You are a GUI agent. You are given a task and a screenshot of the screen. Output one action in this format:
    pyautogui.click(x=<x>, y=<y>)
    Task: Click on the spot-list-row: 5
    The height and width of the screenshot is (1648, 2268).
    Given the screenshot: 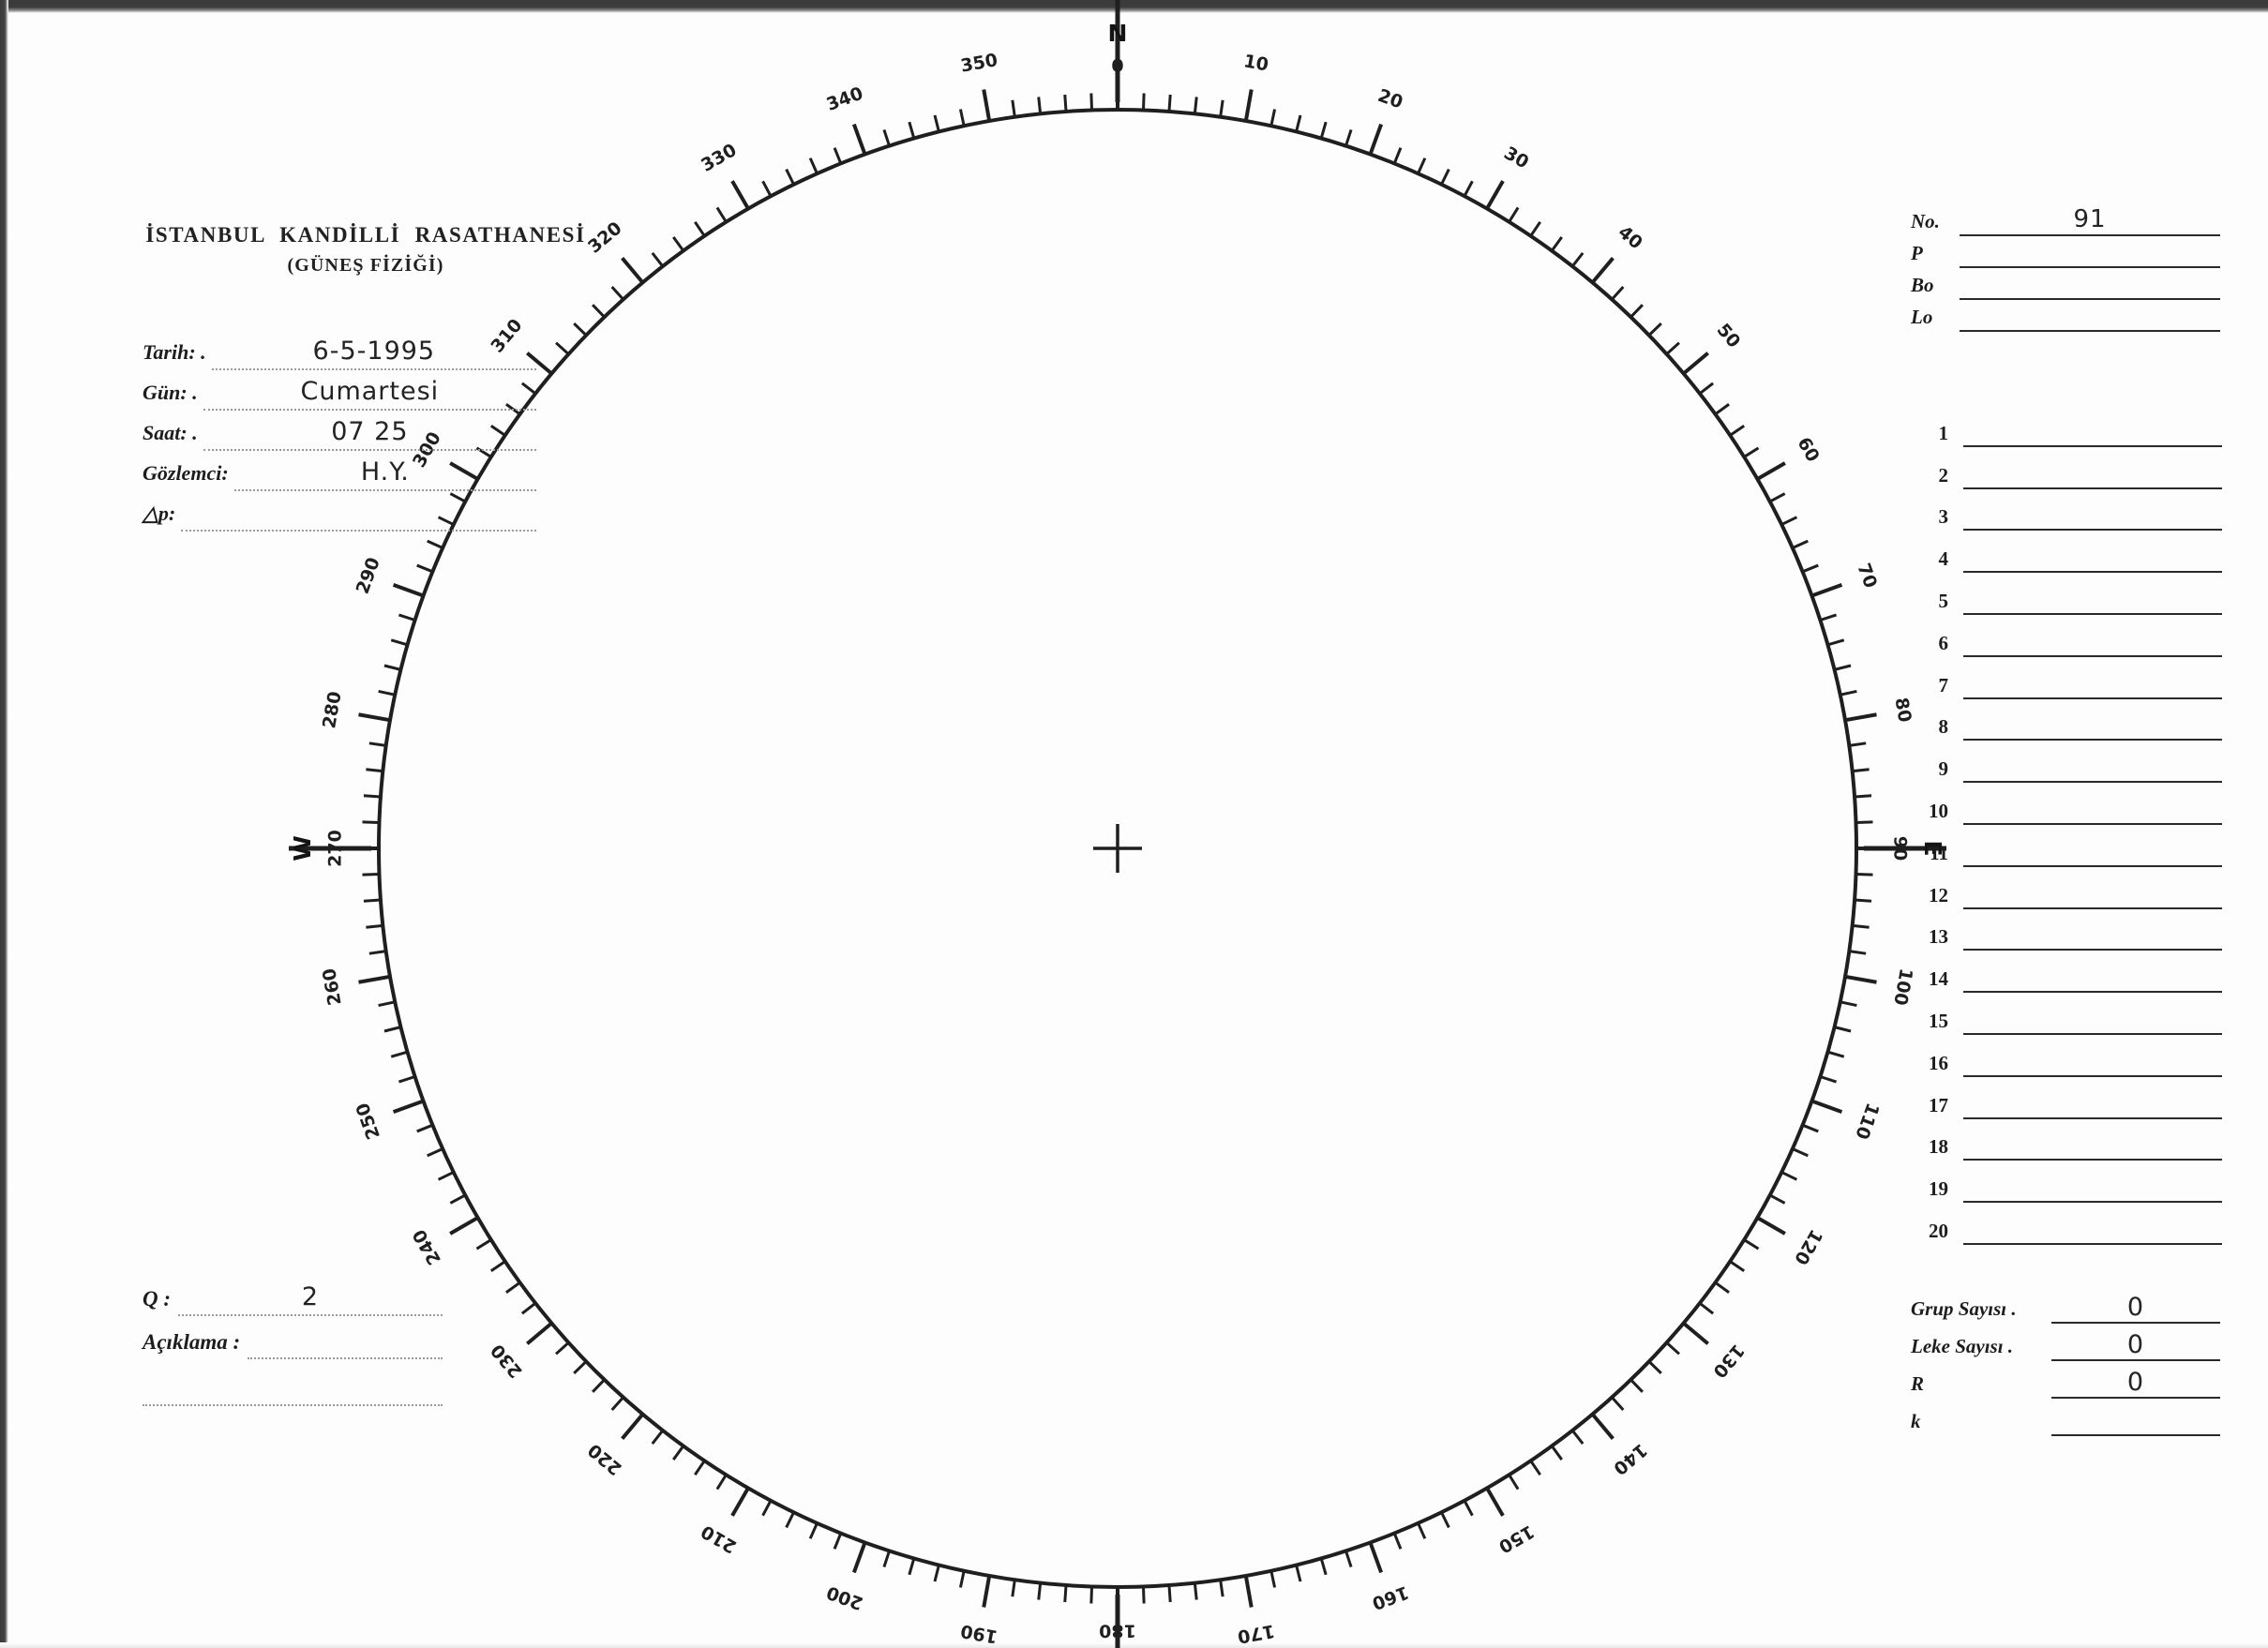 What is the action you would take?
    pyautogui.click(x=2062, y=594)
    